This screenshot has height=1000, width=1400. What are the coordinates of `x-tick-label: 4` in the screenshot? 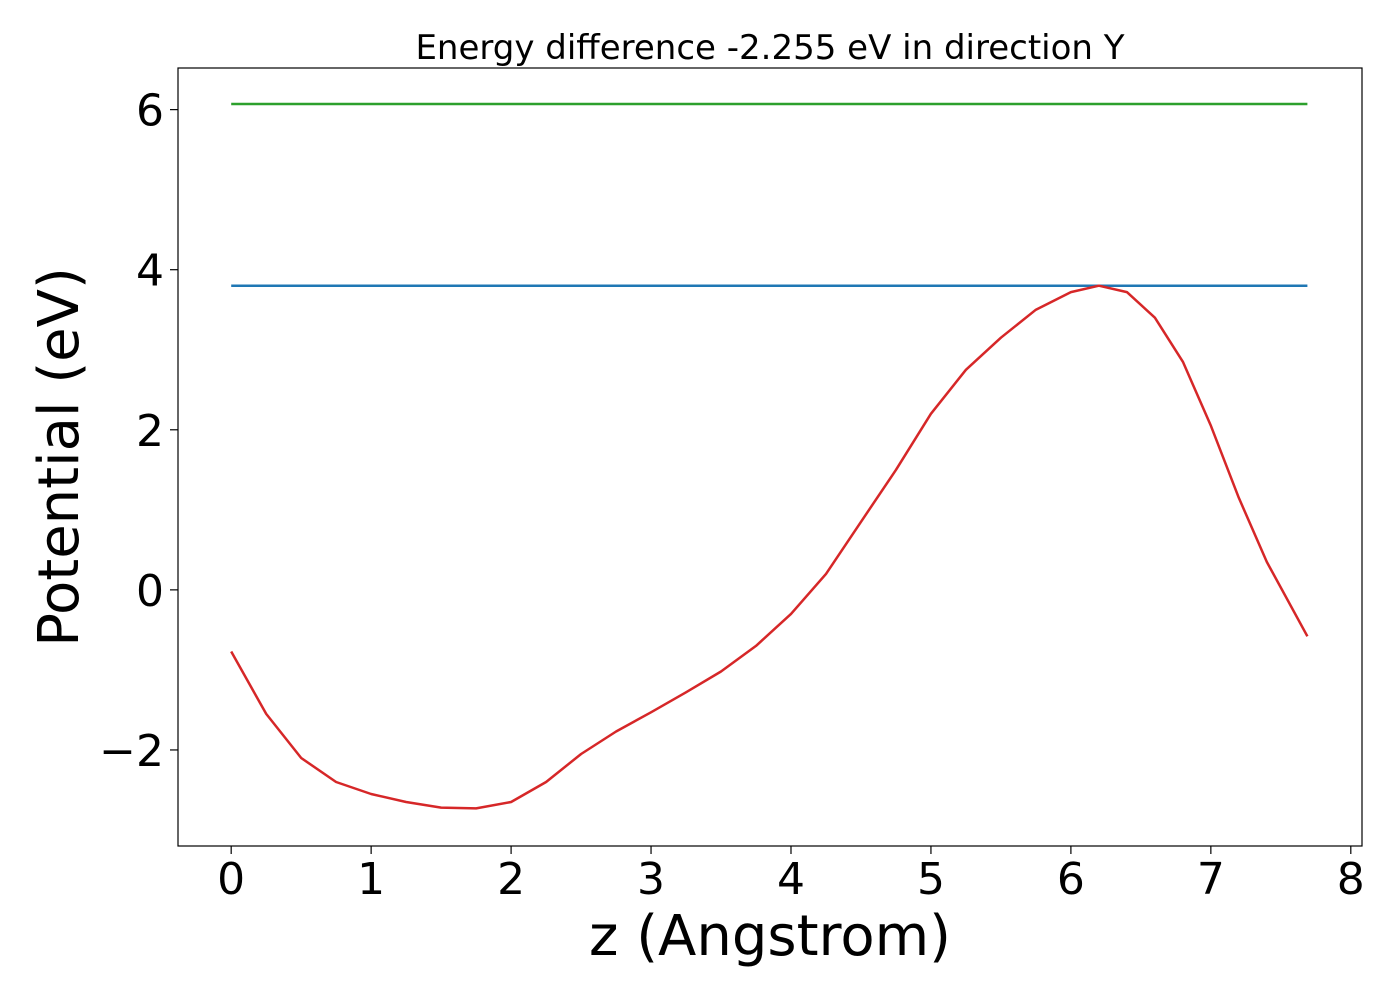 It's located at (791, 879).